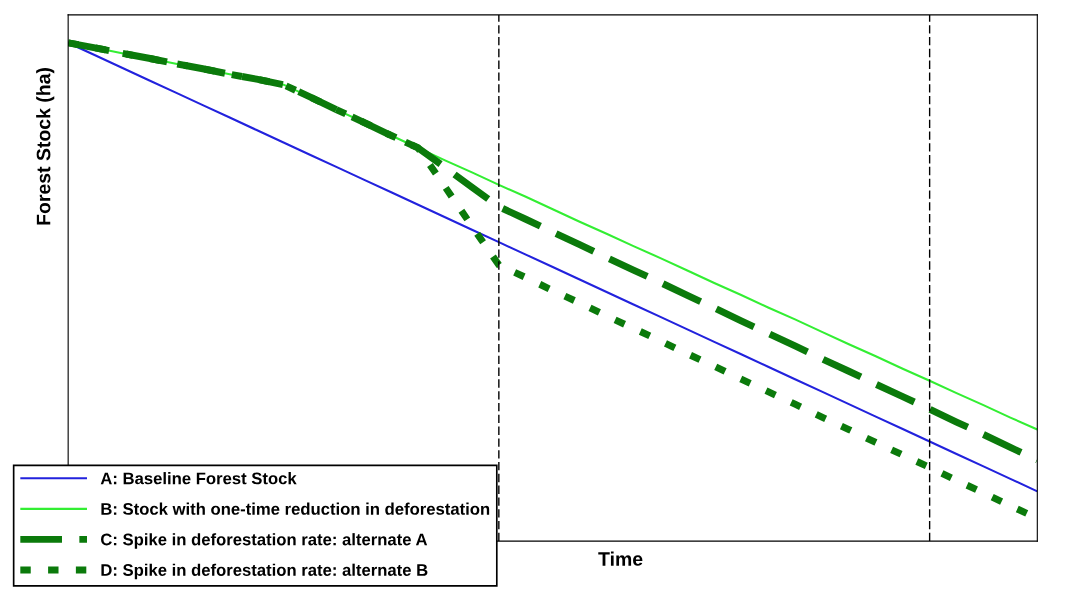 Image resolution: width=1065 pixels, height=596 pixels. Describe the element at coordinates (198, 478) in the screenshot. I see `legend-label: A: Baseline Forest Stock` at that location.